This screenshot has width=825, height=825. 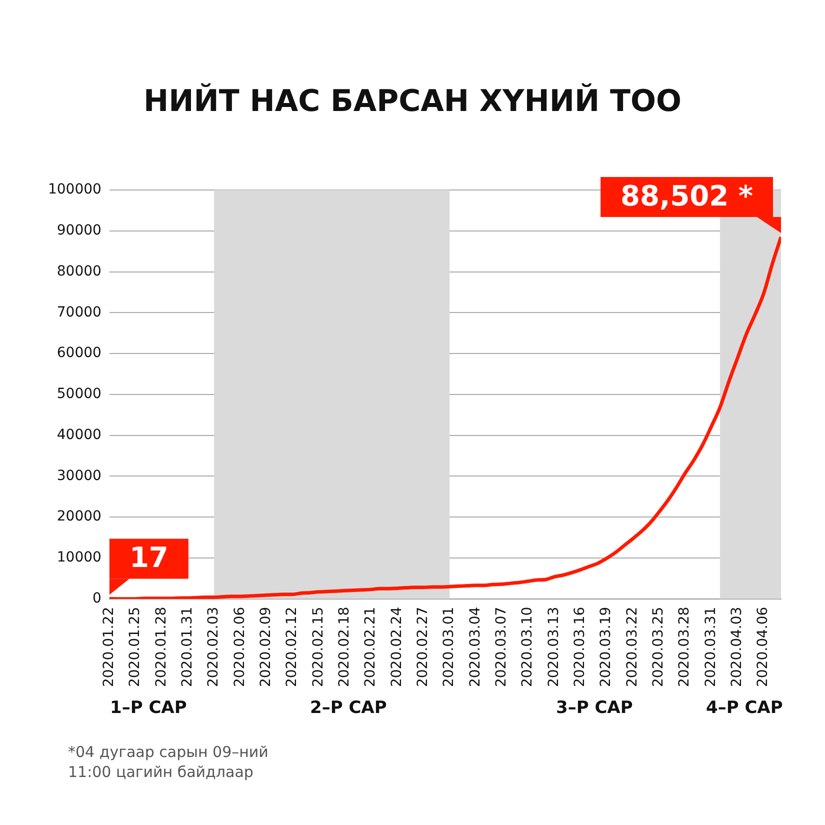 What do you see at coordinates (79, 434) in the screenshot?
I see `y-tick-label: 40000` at bounding box center [79, 434].